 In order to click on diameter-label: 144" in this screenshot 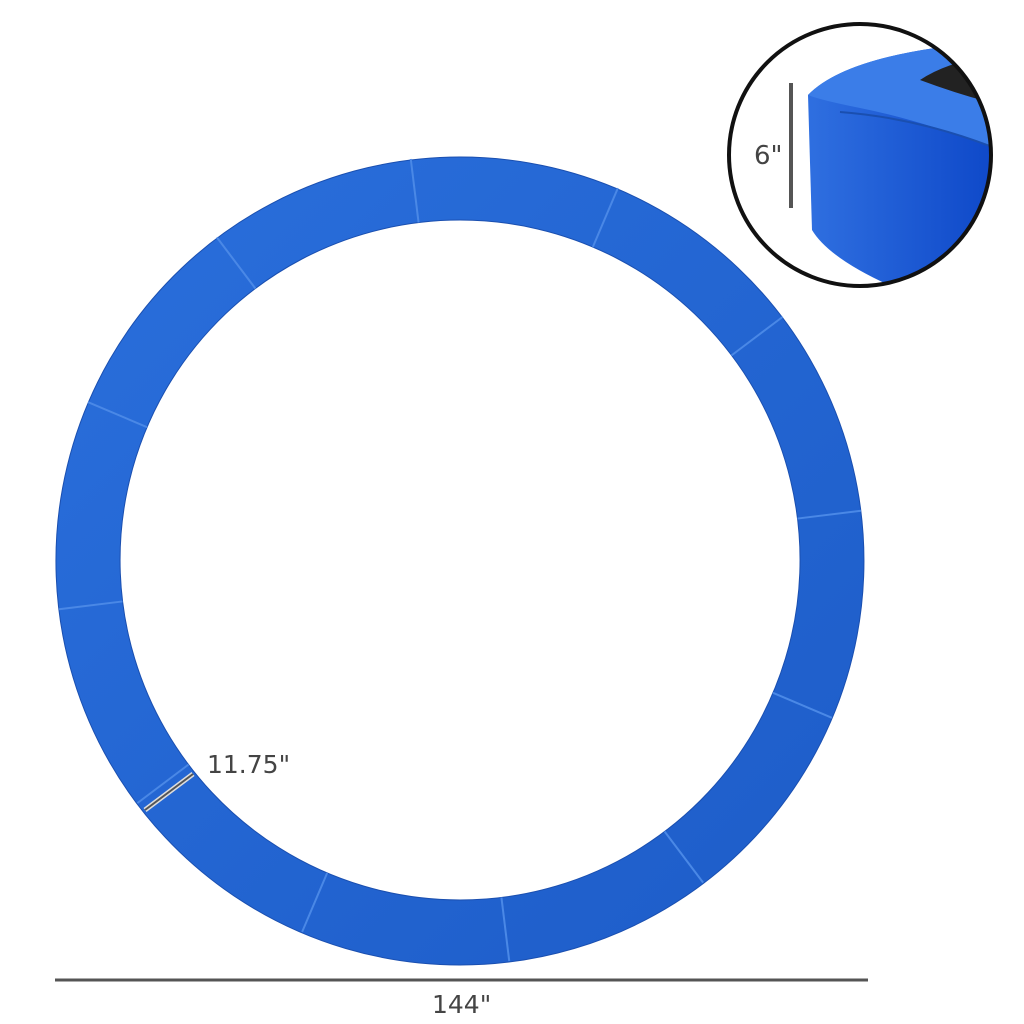, I will do `click(462, 1004)`.